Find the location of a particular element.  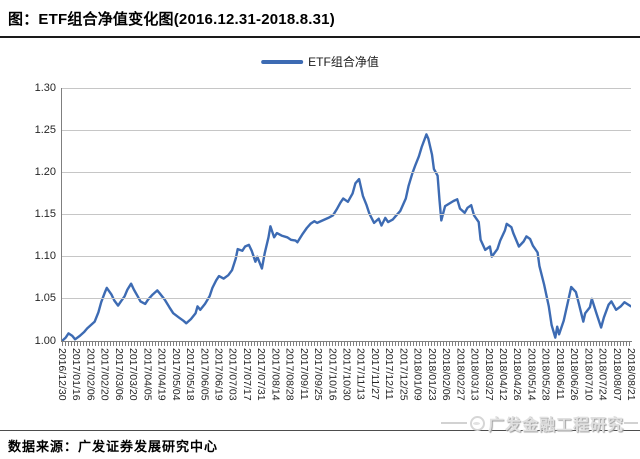

x-axis-label: 2017/08/14 is located at coordinates (275, 374).